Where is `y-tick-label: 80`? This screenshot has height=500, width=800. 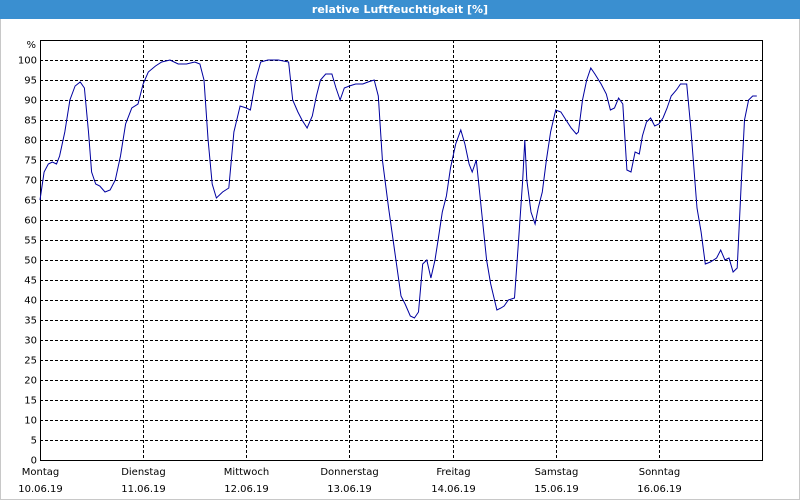
y-tick-label: 80 is located at coordinates (30, 141).